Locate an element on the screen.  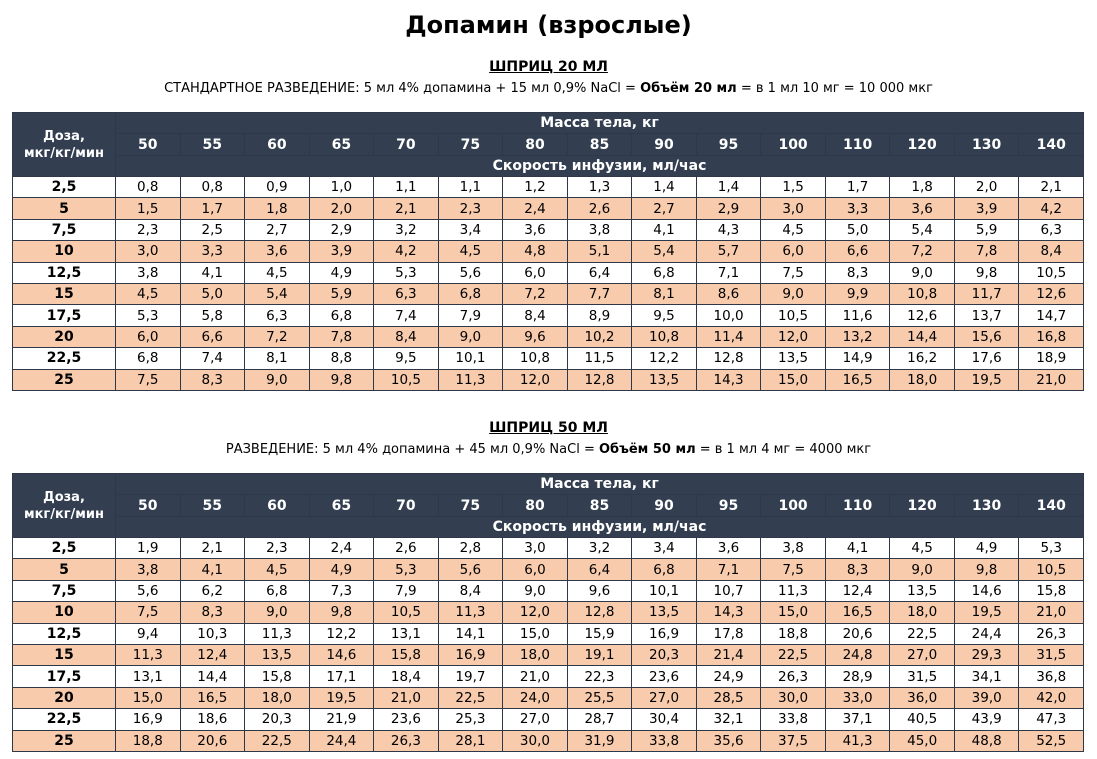
rate-cell: 6,4 is located at coordinates (599, 569).